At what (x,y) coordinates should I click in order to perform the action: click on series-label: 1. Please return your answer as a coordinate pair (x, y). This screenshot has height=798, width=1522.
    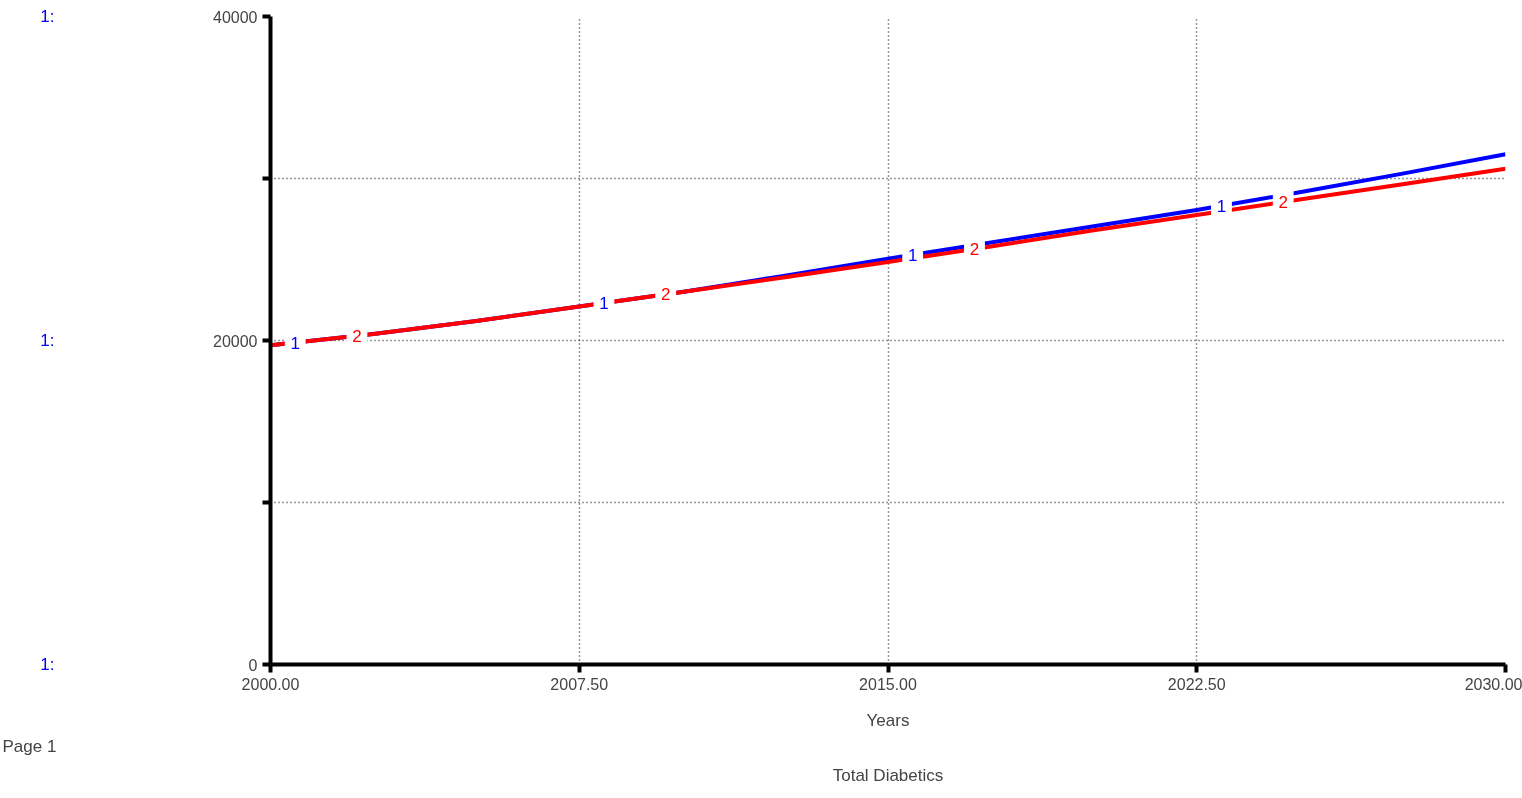
    Looking at the image, I should click on (295, 343).